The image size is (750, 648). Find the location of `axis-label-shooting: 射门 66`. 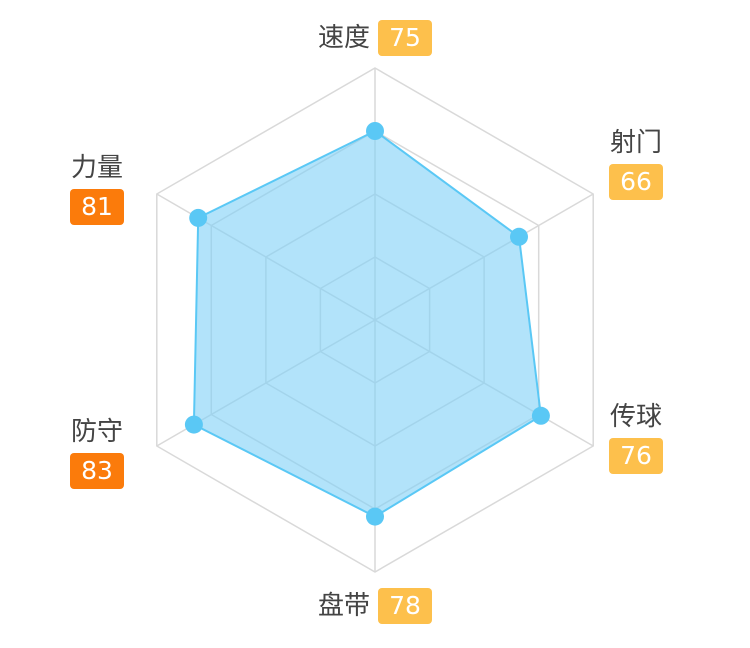

axis-label-shooting: 射门 66 is located at coordinates (636, 164).